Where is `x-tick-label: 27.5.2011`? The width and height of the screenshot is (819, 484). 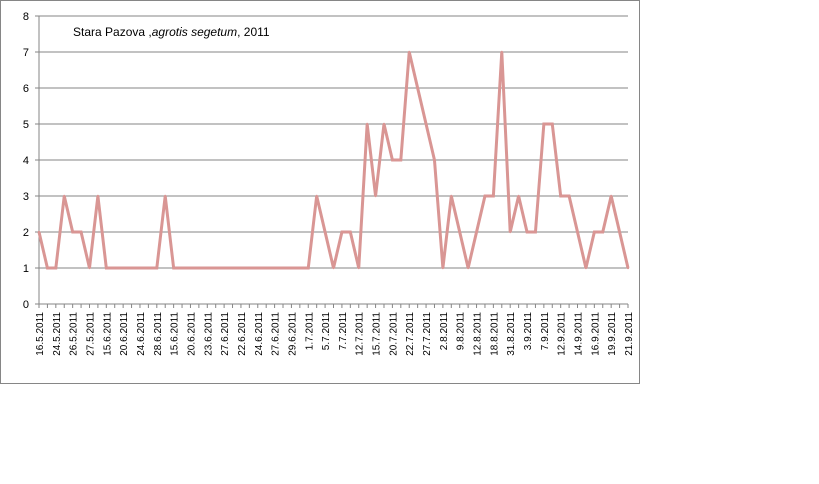
x-tick-label: 27.5.2011 is located at coordinates (90, 334).